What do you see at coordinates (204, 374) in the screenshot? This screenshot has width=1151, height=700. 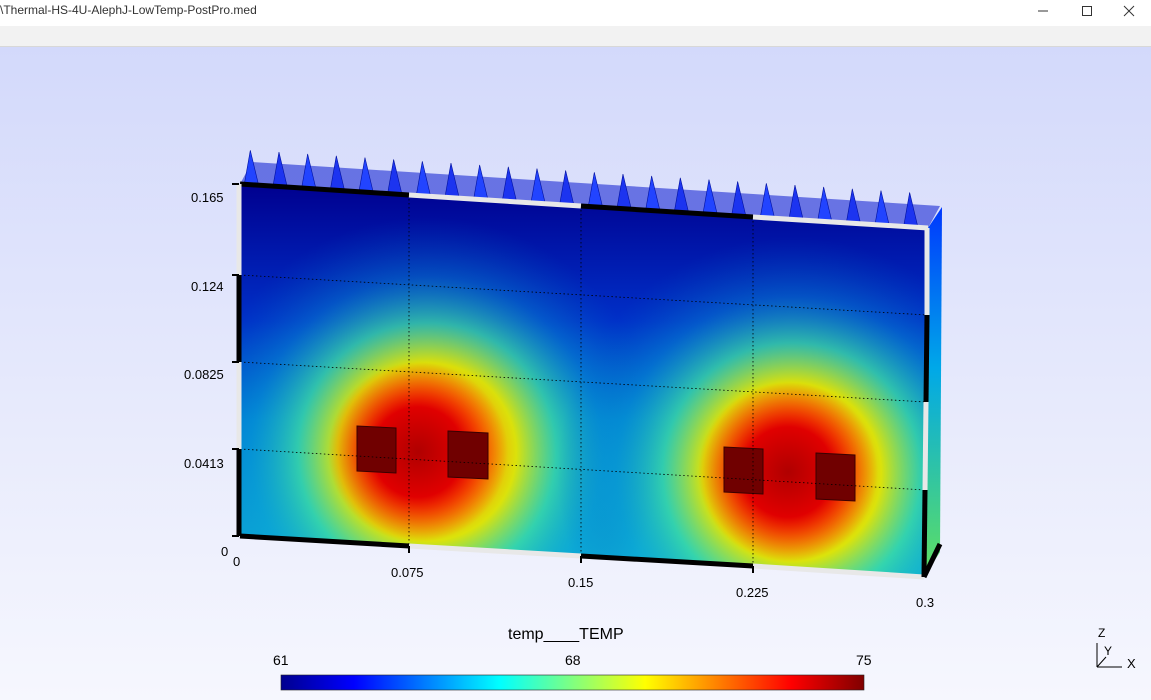 I see `y-tick-label: 0.0825` at bounding box center [204, 374].